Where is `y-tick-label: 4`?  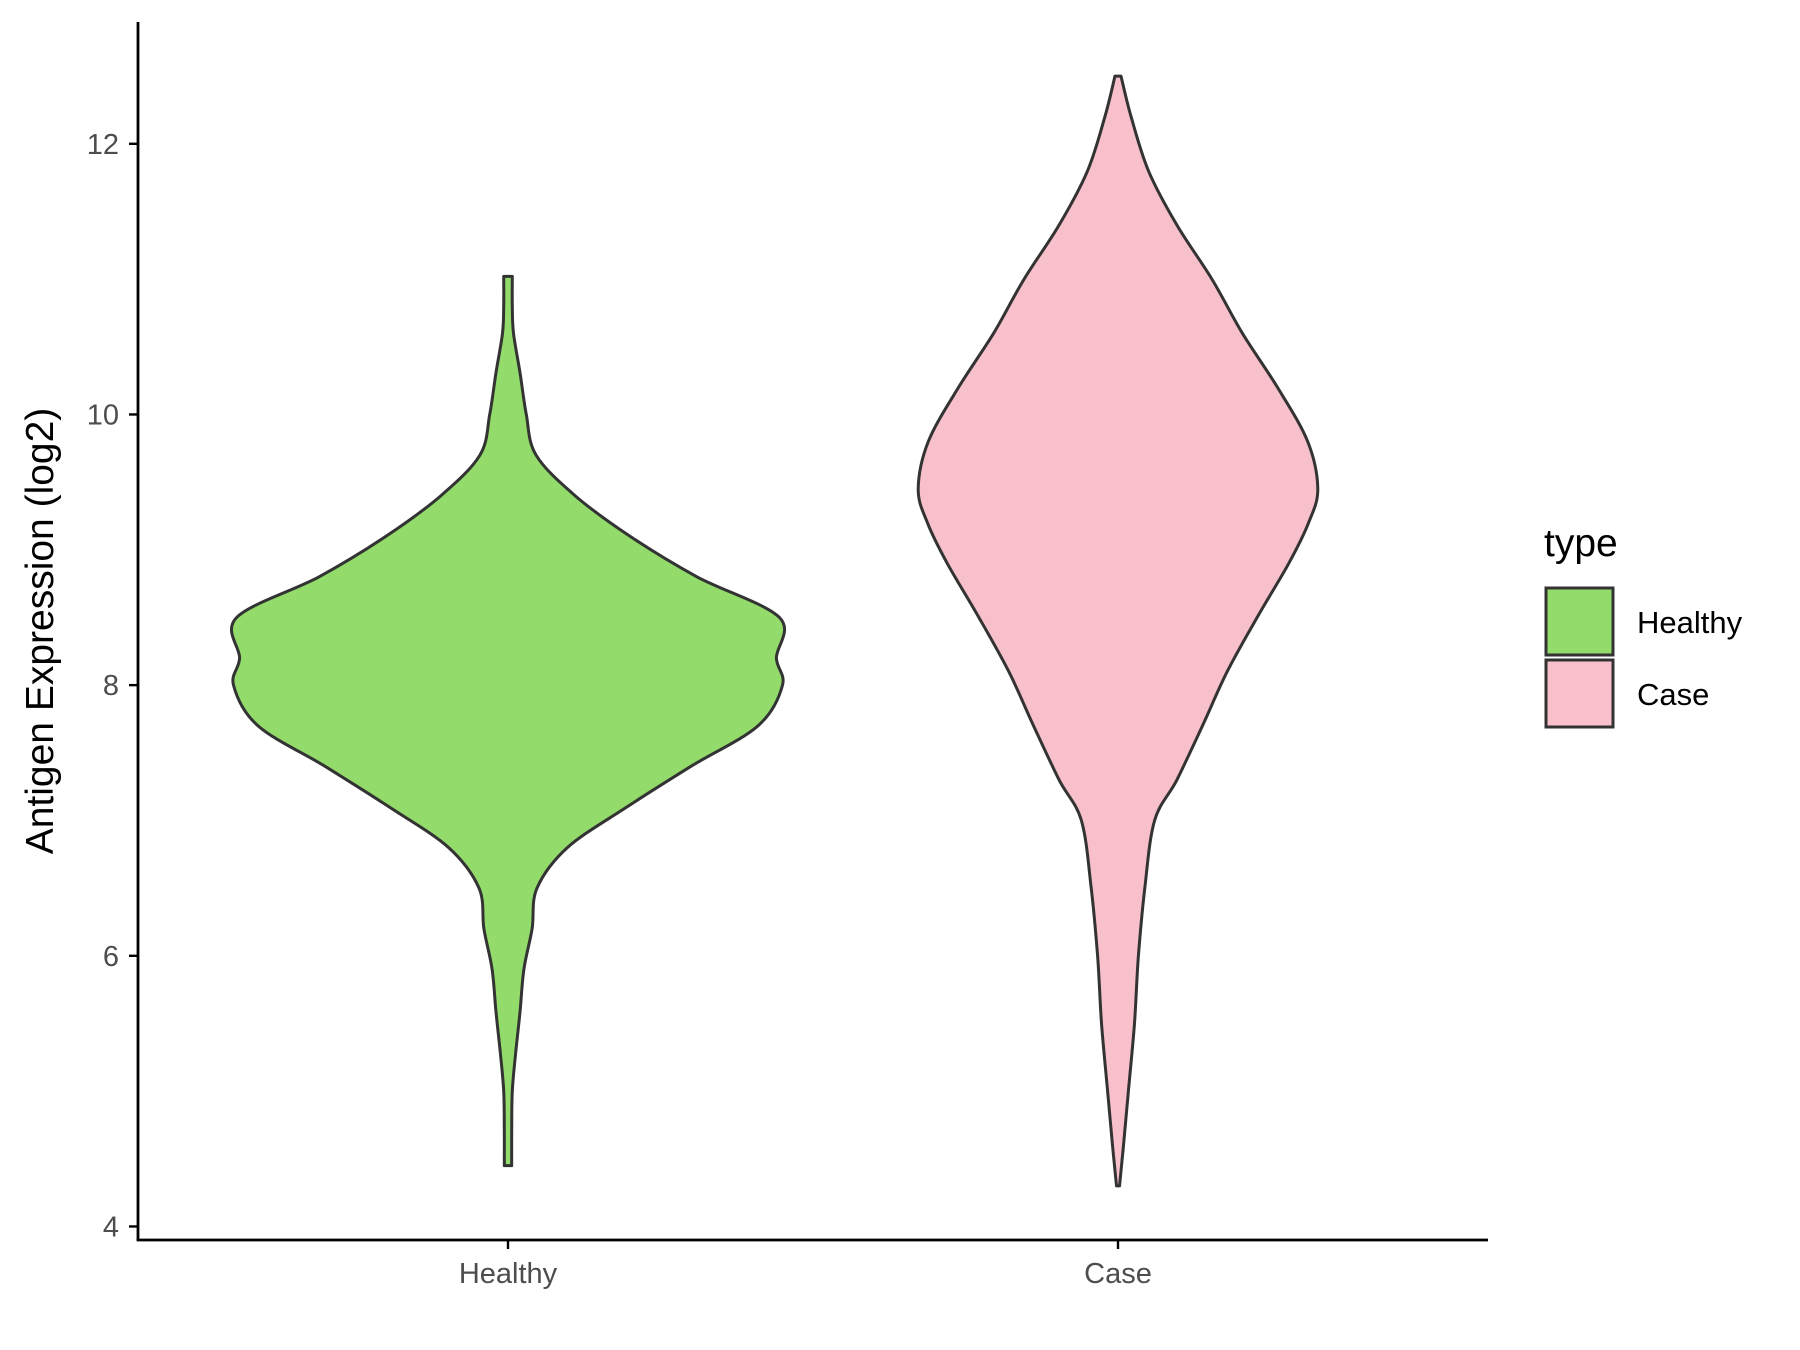 y-tick-label: 4 is located at coordinates (111, 1227).